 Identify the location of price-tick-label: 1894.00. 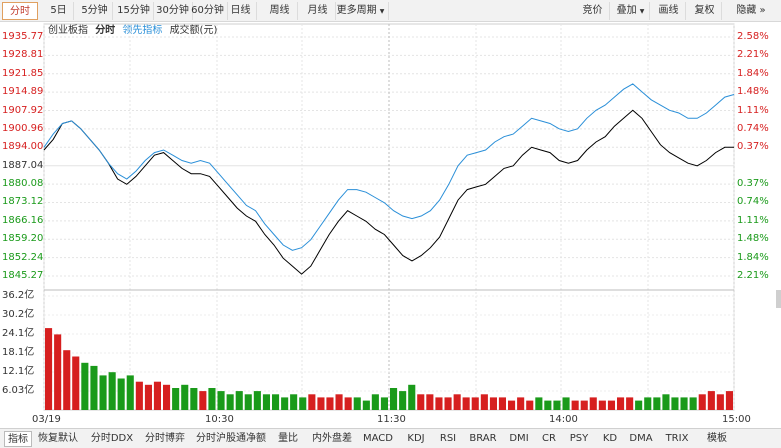
(23, 147).